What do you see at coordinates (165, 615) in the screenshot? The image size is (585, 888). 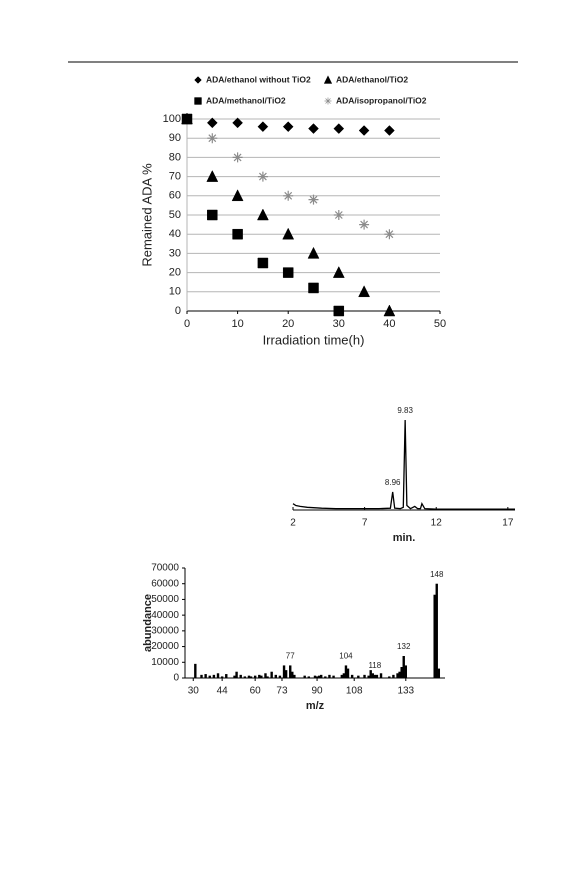 I see `y-tick-label: 40000` at bounding box center [165, 615].